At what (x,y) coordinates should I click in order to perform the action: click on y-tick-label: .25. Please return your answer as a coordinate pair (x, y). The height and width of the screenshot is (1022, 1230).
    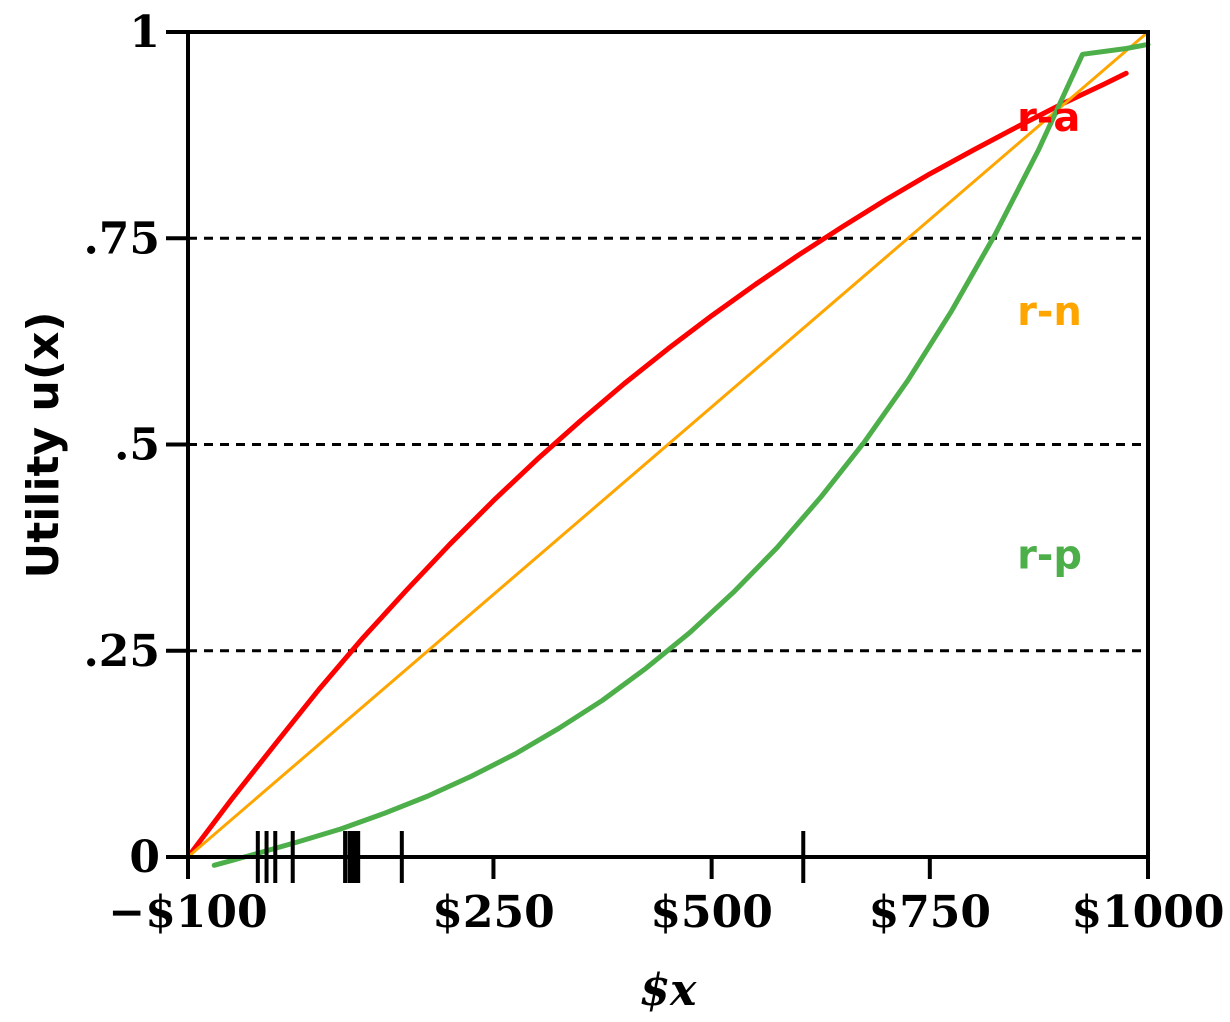
    Looking at the image, I should click on (121, 651).